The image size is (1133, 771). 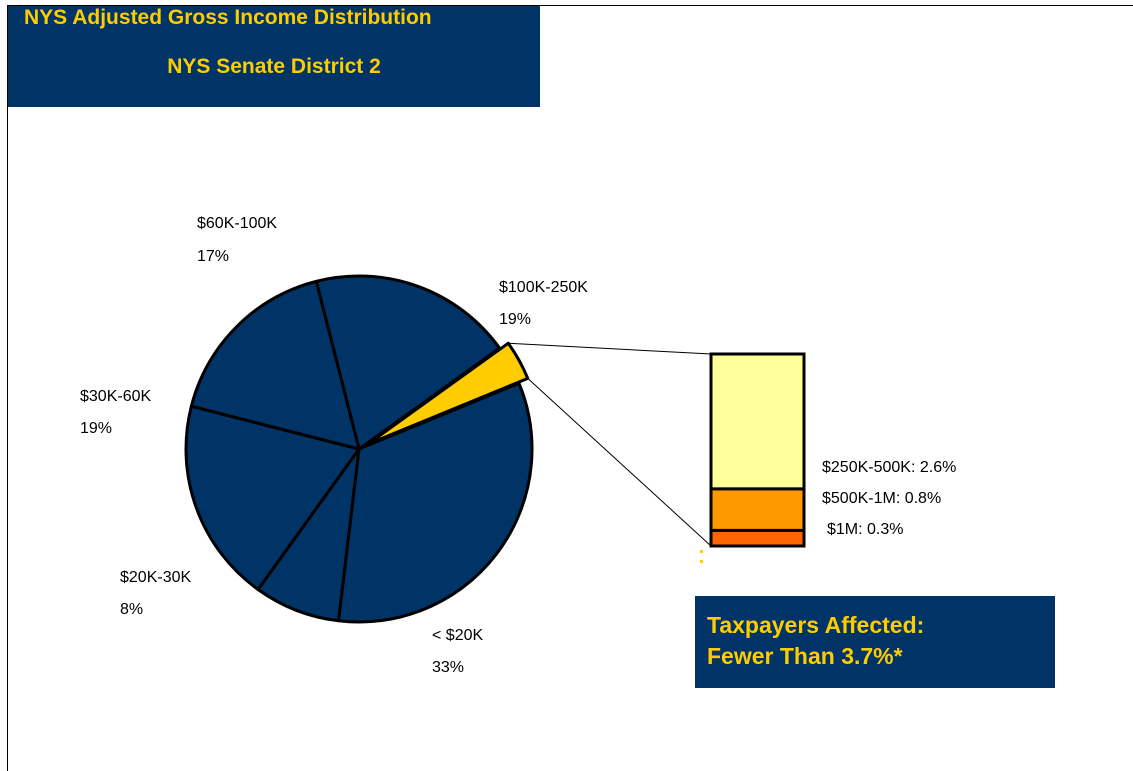 I want to click on bar-segment-500k-1m, so click(x=757, y=509).